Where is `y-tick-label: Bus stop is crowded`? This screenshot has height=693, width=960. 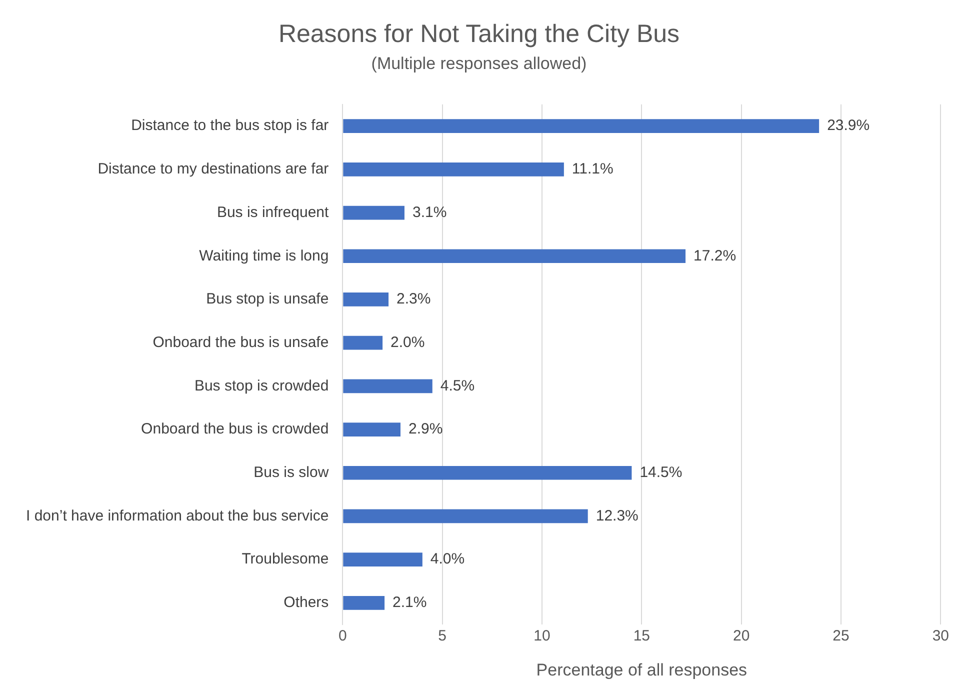
y-tick-label: Bus stop is crowded is located at coordinates (261, 385).